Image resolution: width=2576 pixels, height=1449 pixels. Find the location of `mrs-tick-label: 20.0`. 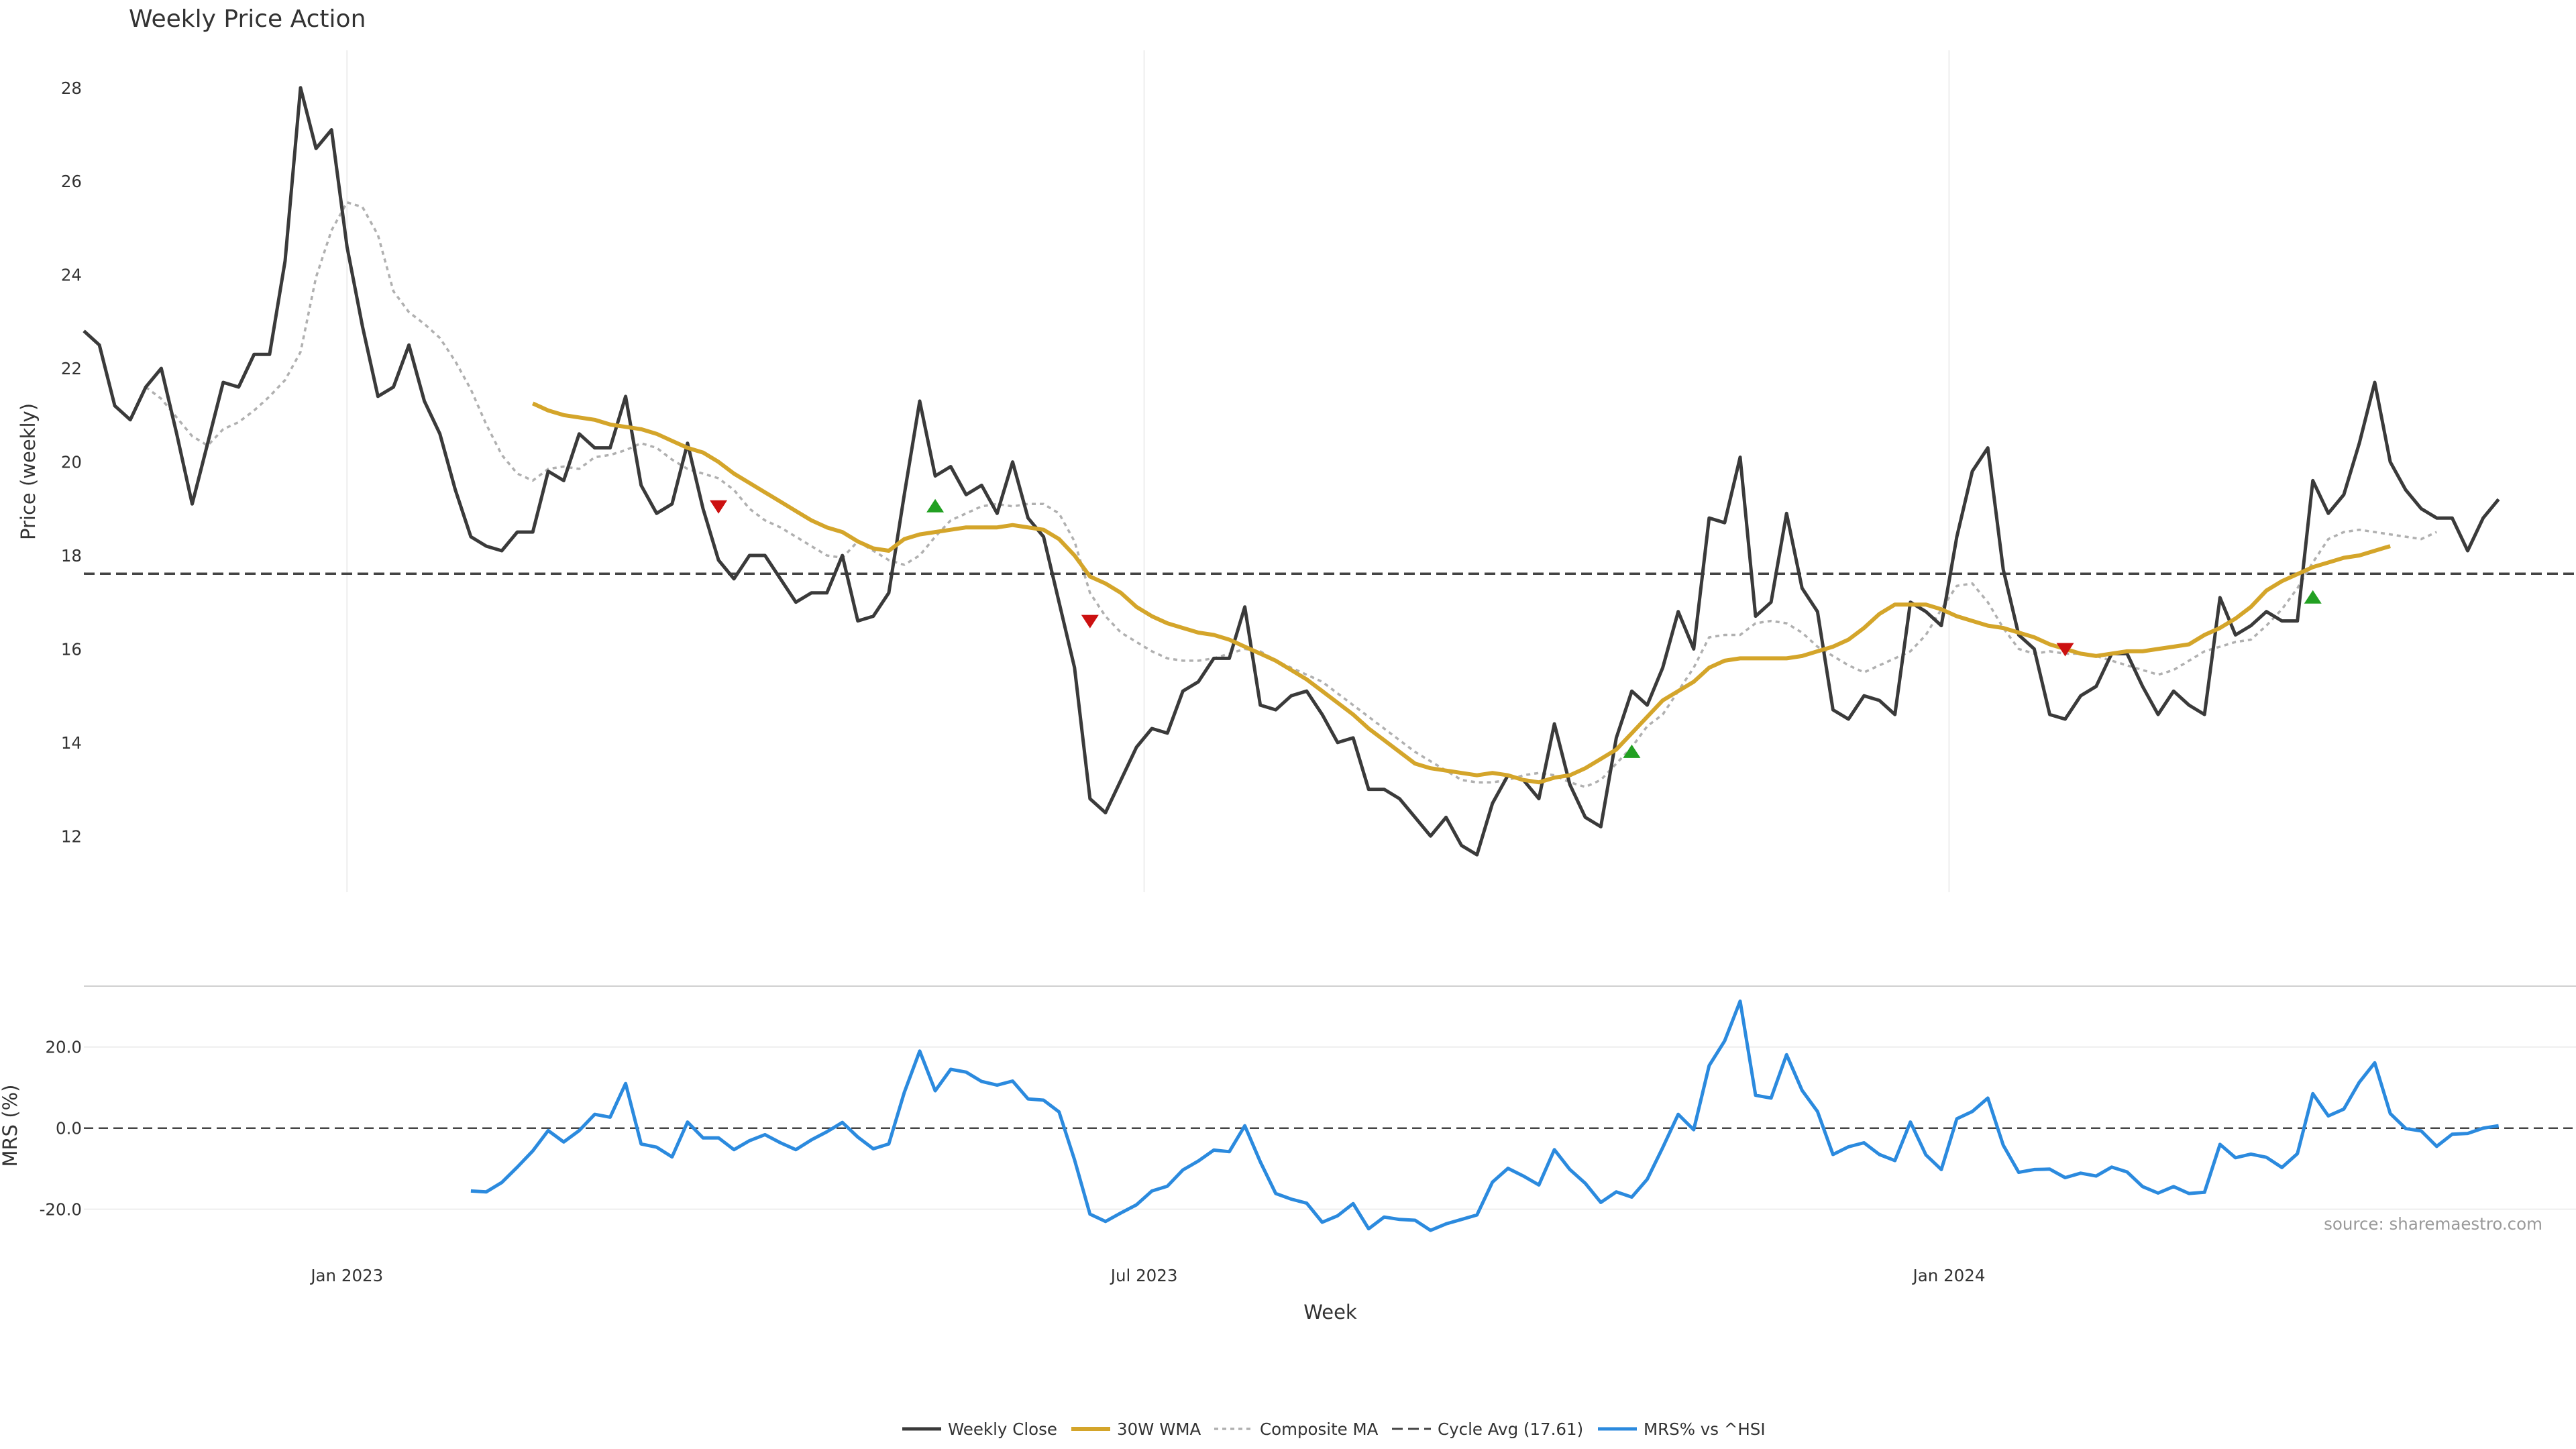

mrs-tick-label: 20.0 is located at coordinates (63, 1047).